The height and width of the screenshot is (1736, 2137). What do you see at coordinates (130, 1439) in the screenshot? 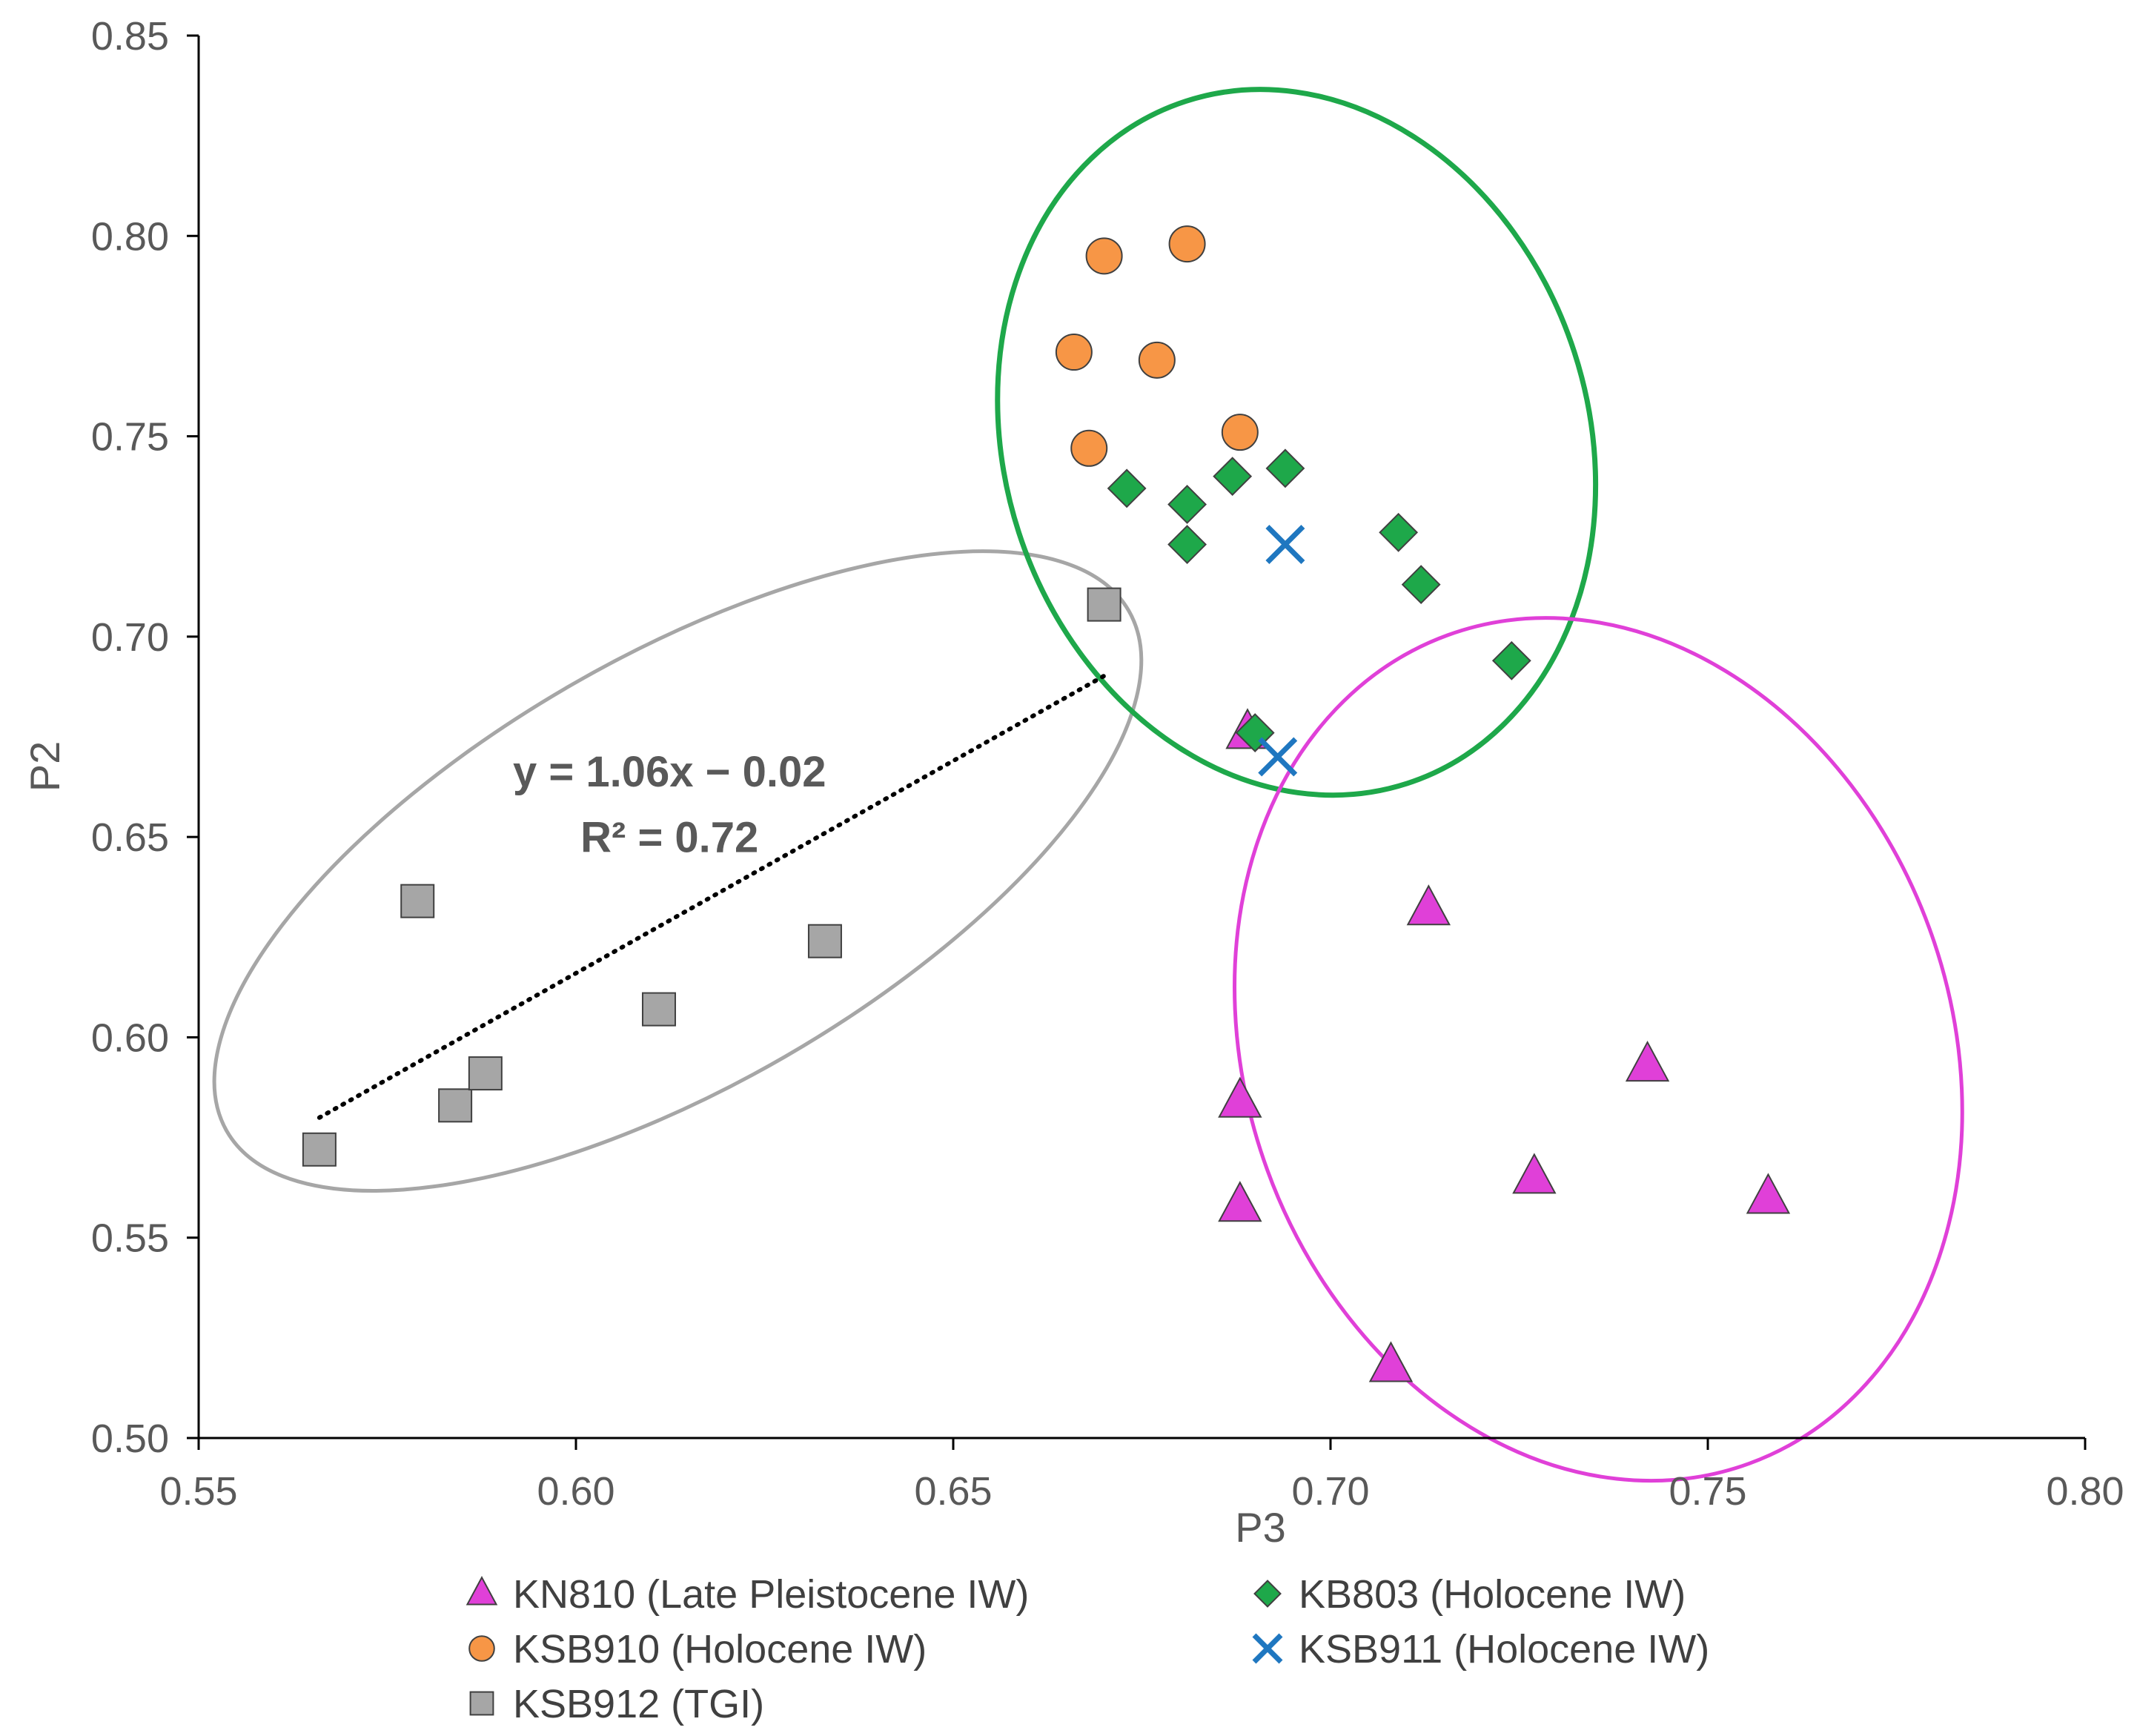
I see `y-tick-label: 0.50` at bounding box center [130, 1439].